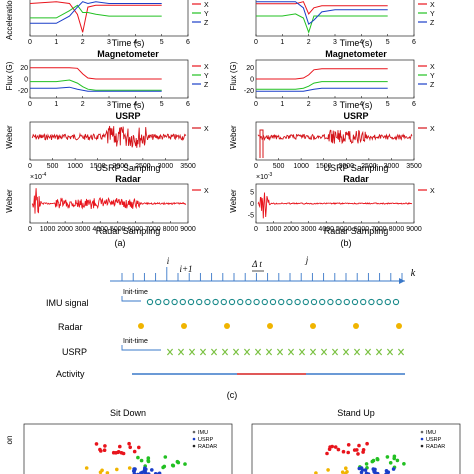  Describe the element at coordinates (135, 341) in the screenshot. I see `init-time-usrp: Init-time` at that location.